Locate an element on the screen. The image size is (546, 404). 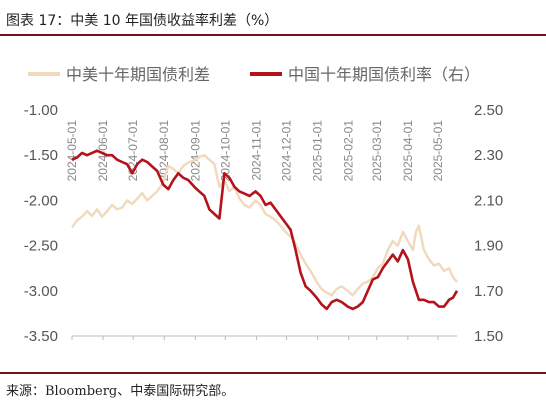
x-tick-label-3: 2024-08-01 is located at coordinates (164, 151).